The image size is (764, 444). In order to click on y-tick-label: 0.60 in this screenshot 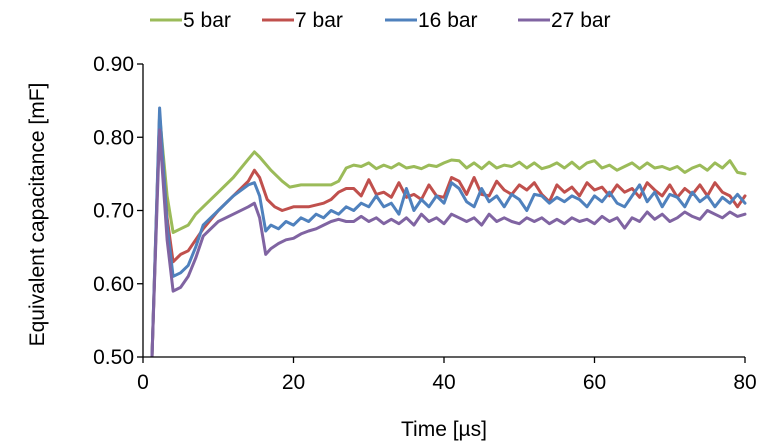, I will do `click(113, 284)`.